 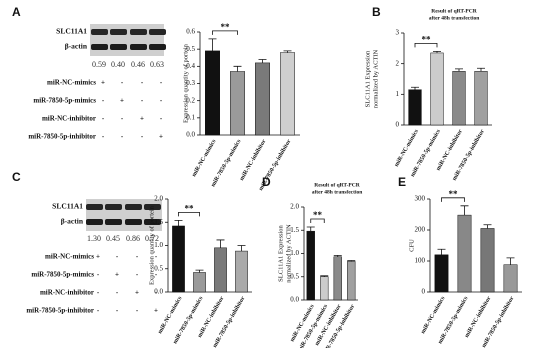 I want to click on y-tick-label: 0.5, so click(x=190, y=49).